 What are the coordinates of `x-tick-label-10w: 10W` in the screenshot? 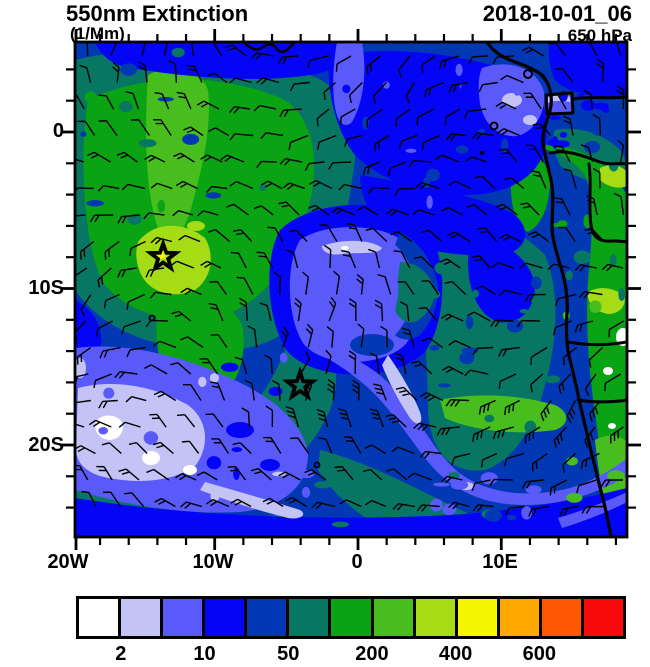 It's located at (213, 562).